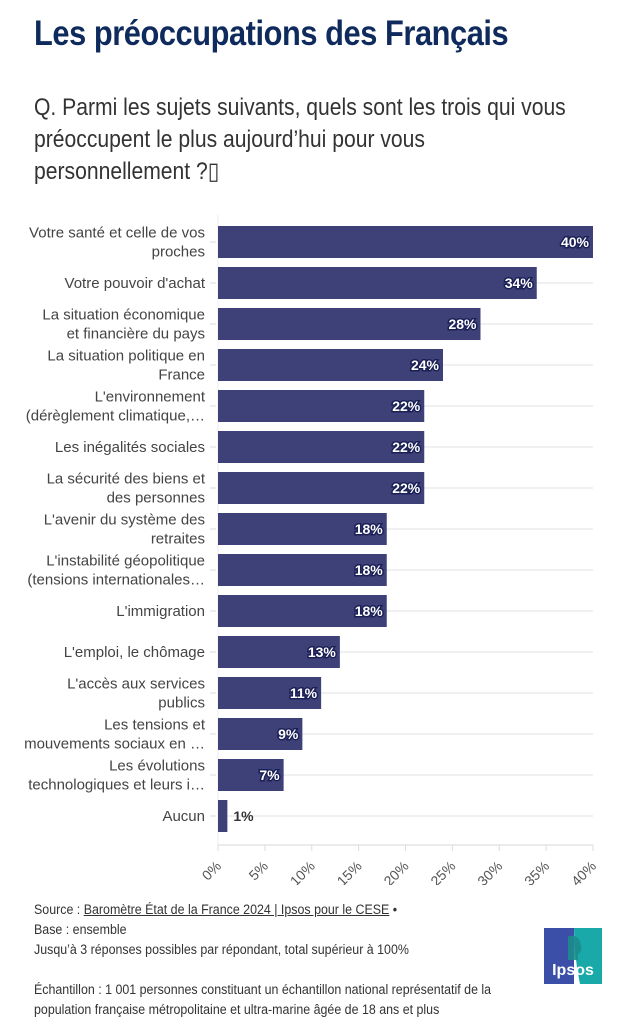  Describe the element at coordinates (519, 283) in the screenshot. I see `value-label: 34%` at that location.